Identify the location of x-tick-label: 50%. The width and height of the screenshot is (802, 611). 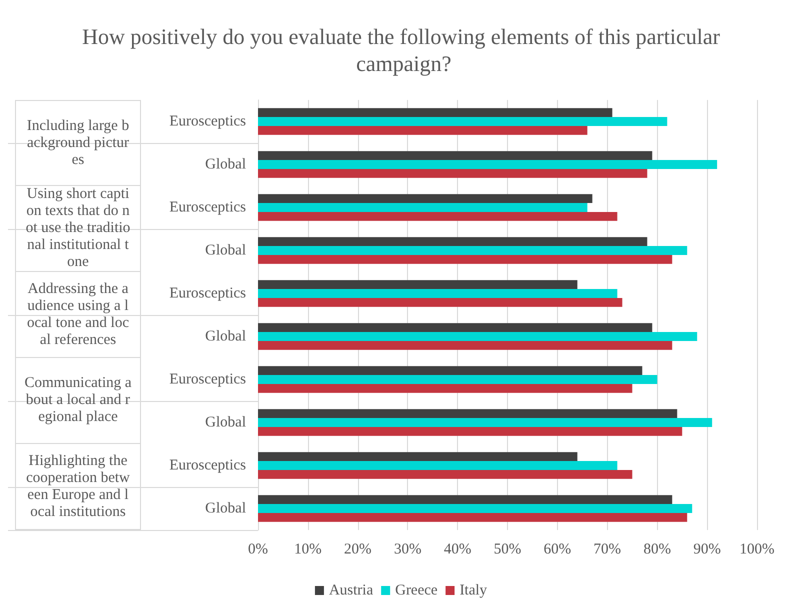
(508, 550).